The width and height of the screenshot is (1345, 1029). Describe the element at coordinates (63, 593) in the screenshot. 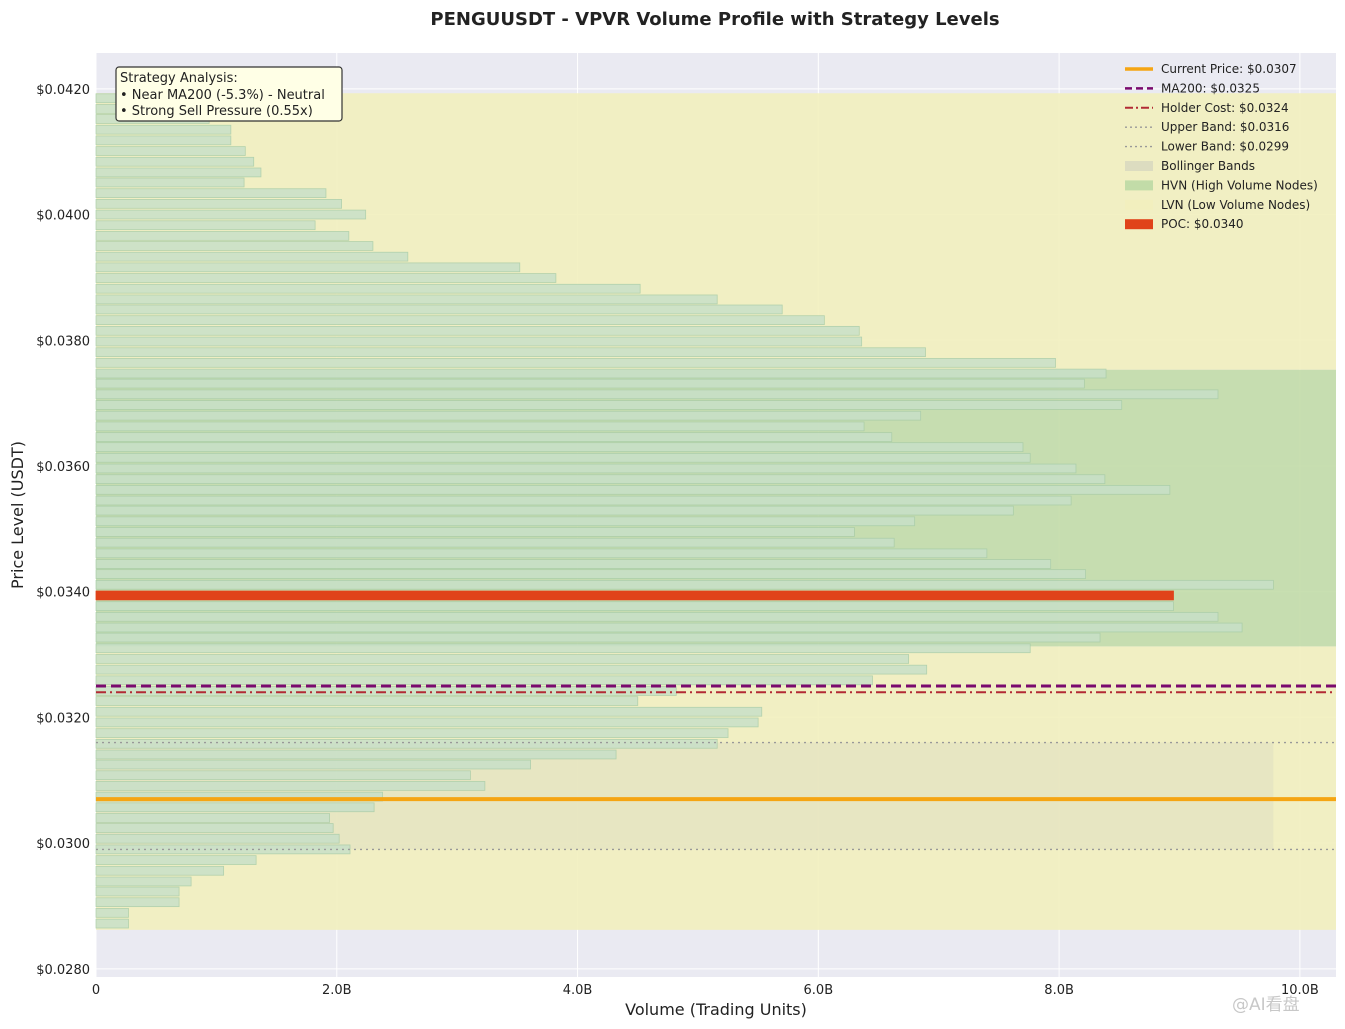

I see `y-tick-label: $0.0340` at that location.